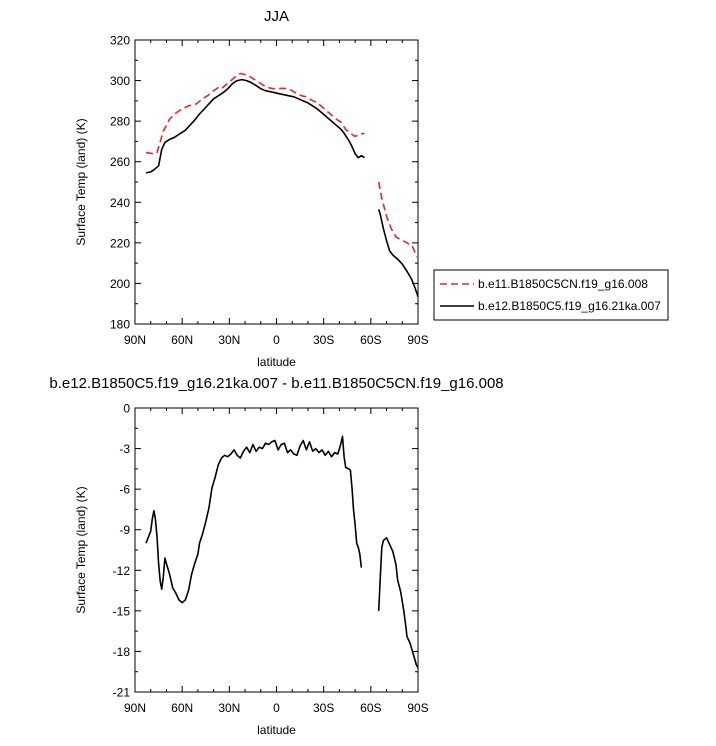 This screenshot has width=716, height=746. I want to click on legend-entry-1: b.e12.B1850C5.f19_g16.21ka.007, so click(569, 306).